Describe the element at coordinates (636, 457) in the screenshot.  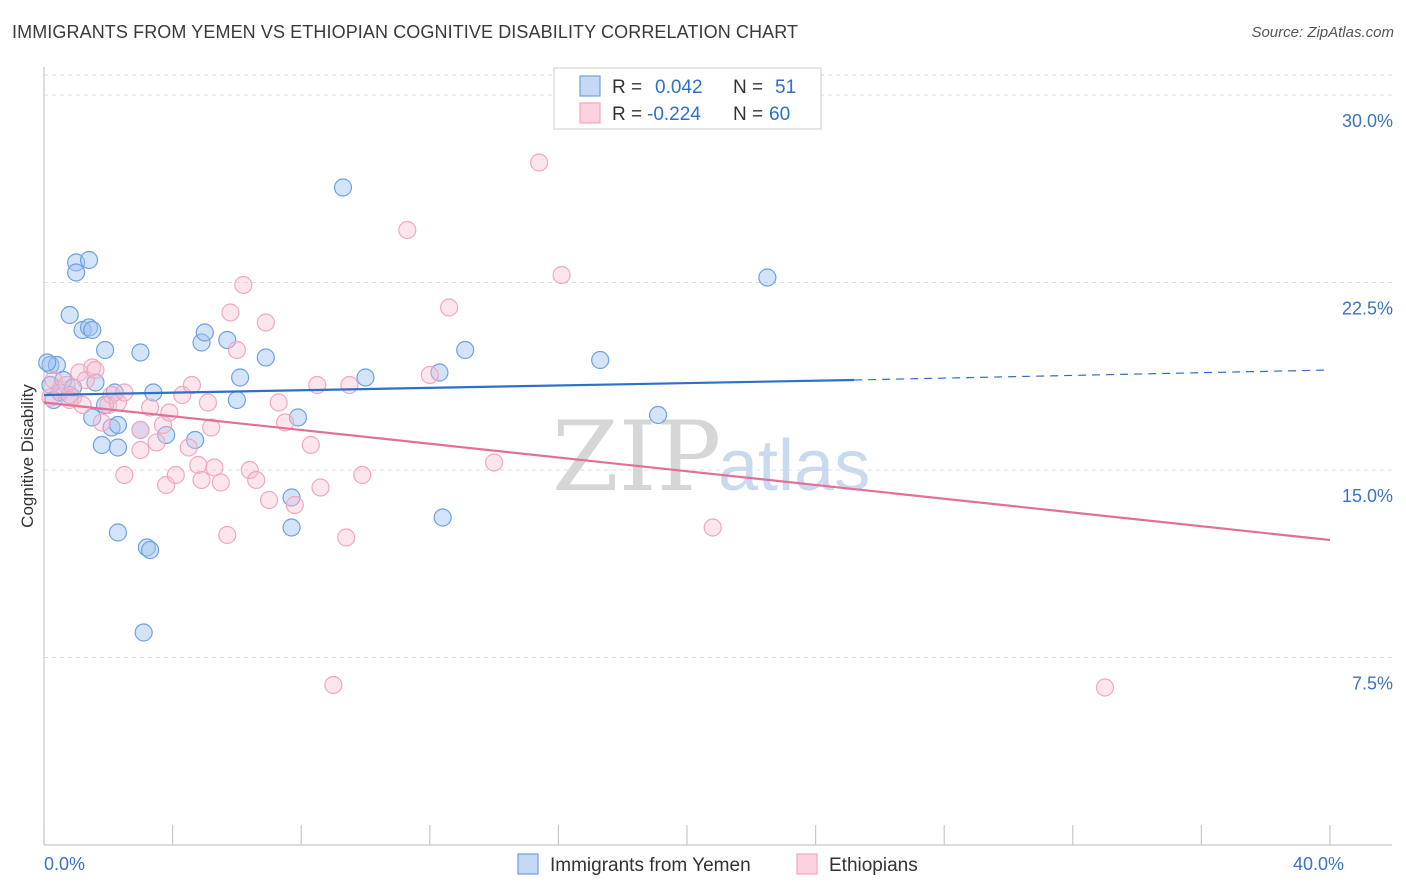
I see `watermark-zip: ZIP` at that location.